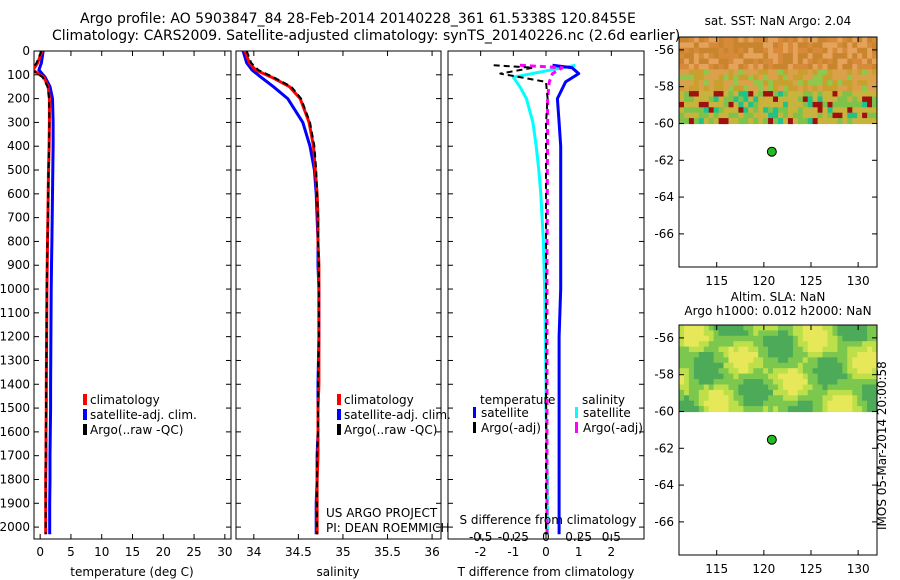  What do you see at coordinates (576, 412) in the screenshot?
I see `legend-swatch-sal-satellite` at bounding box center [576, 412].